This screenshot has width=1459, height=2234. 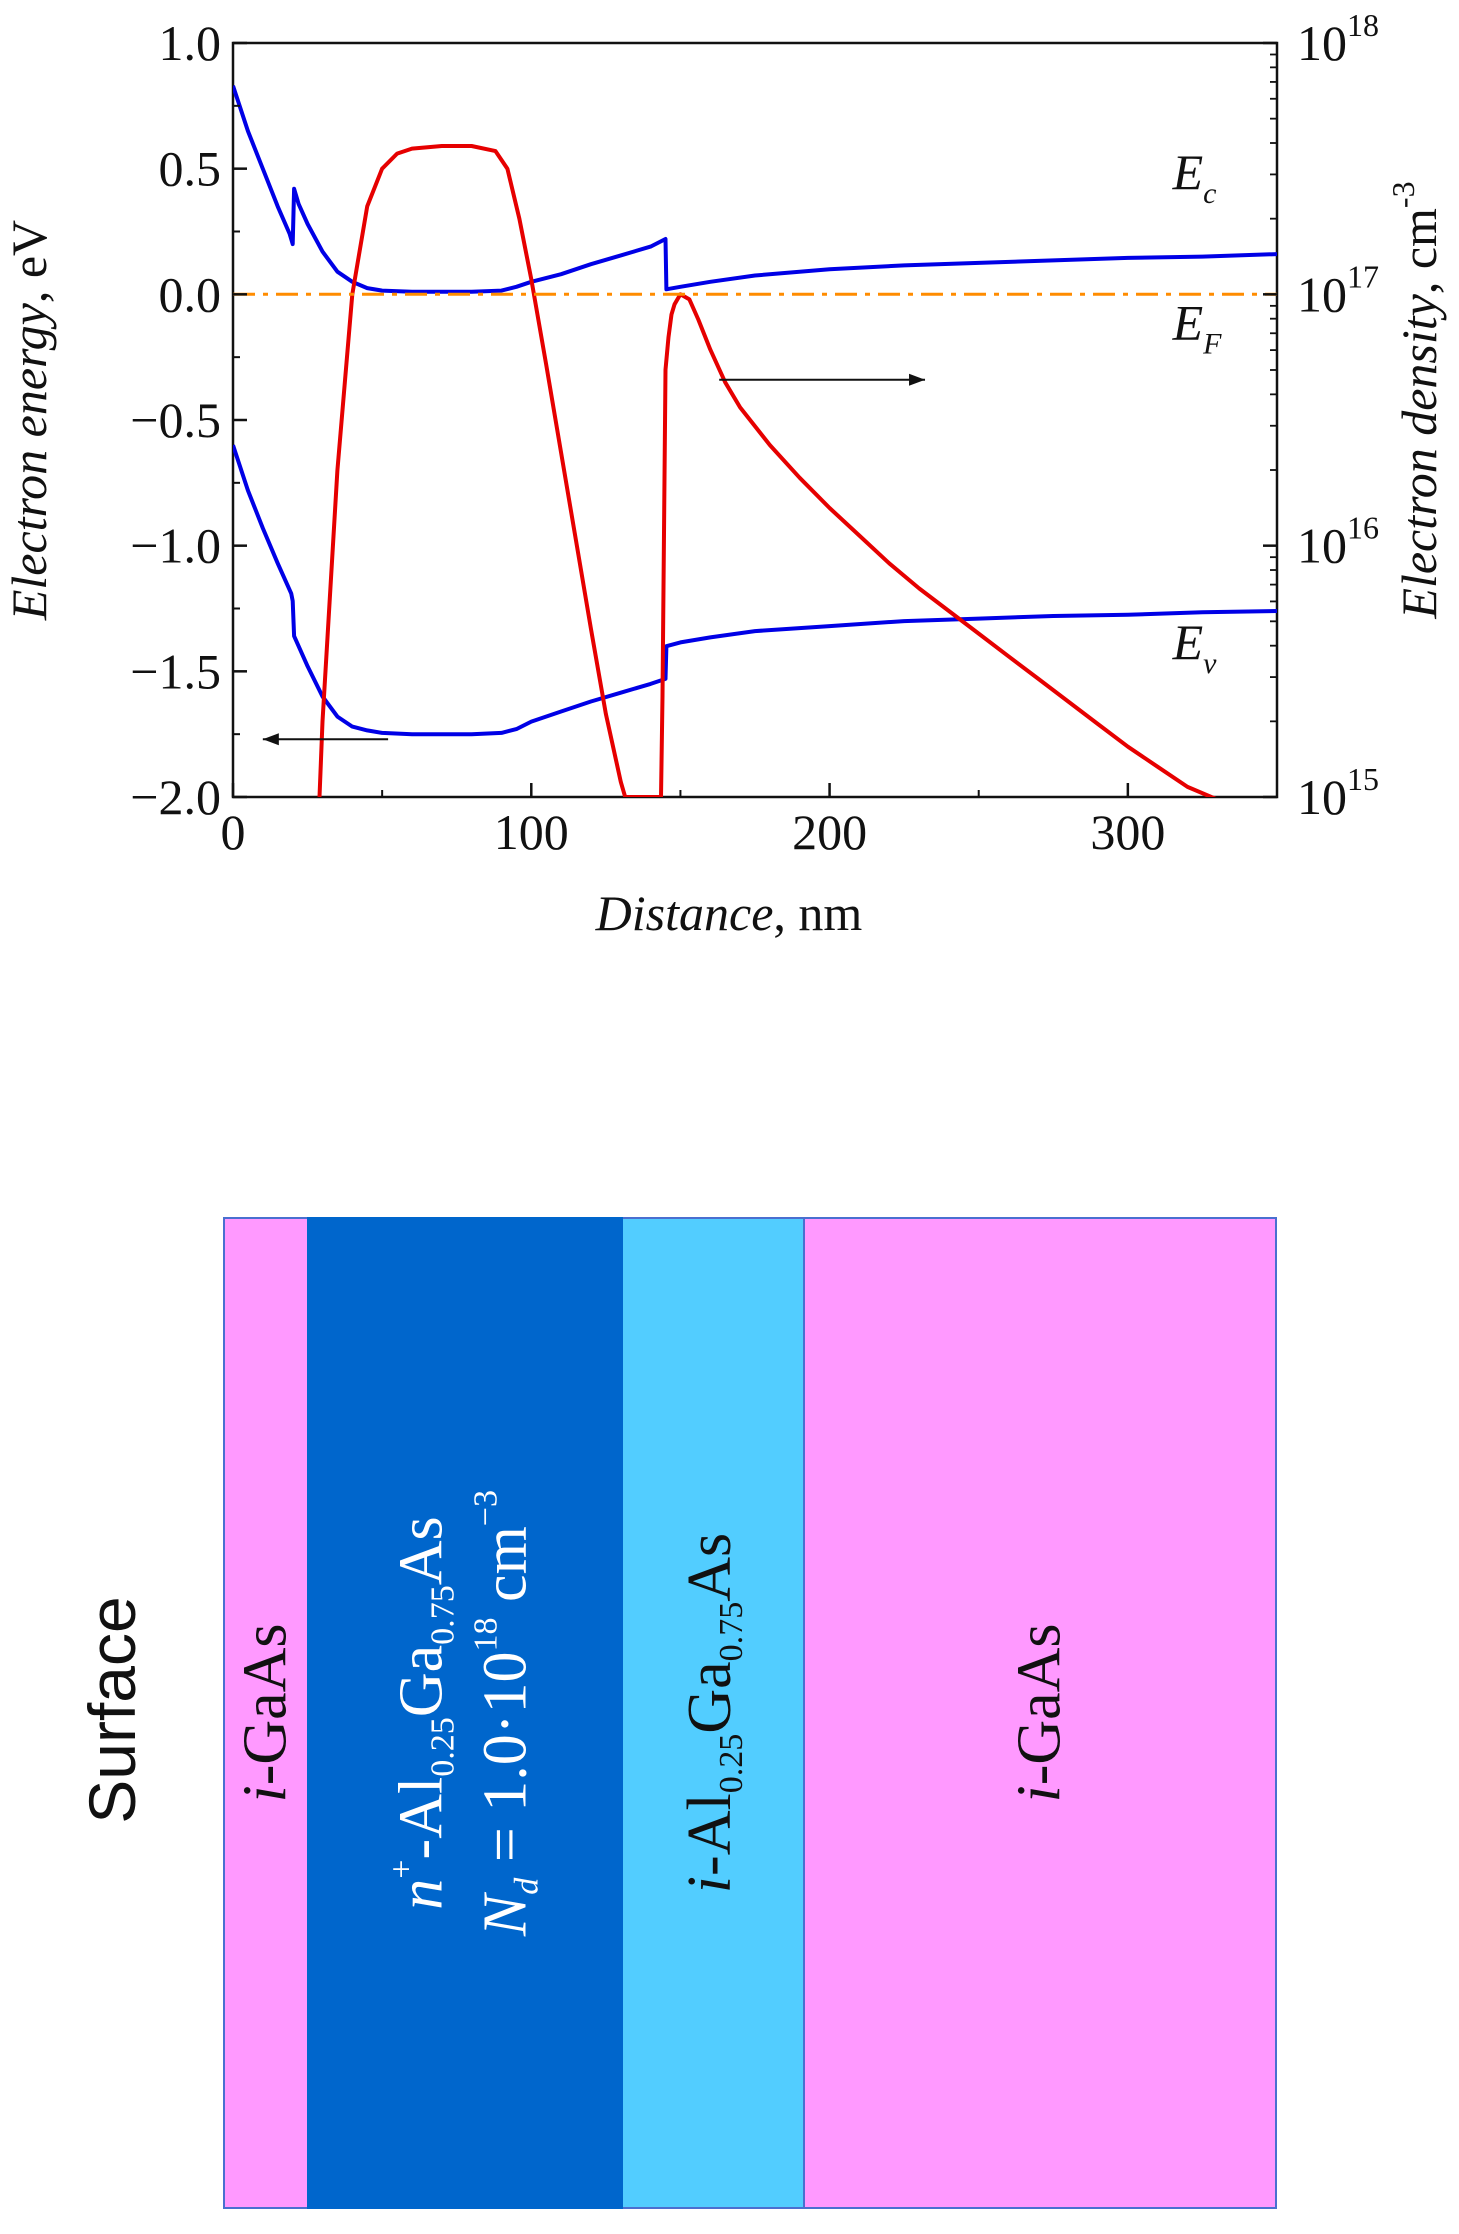 I want to click on y-left-tick-label--1: −1.0, so click(x=175, y=546).